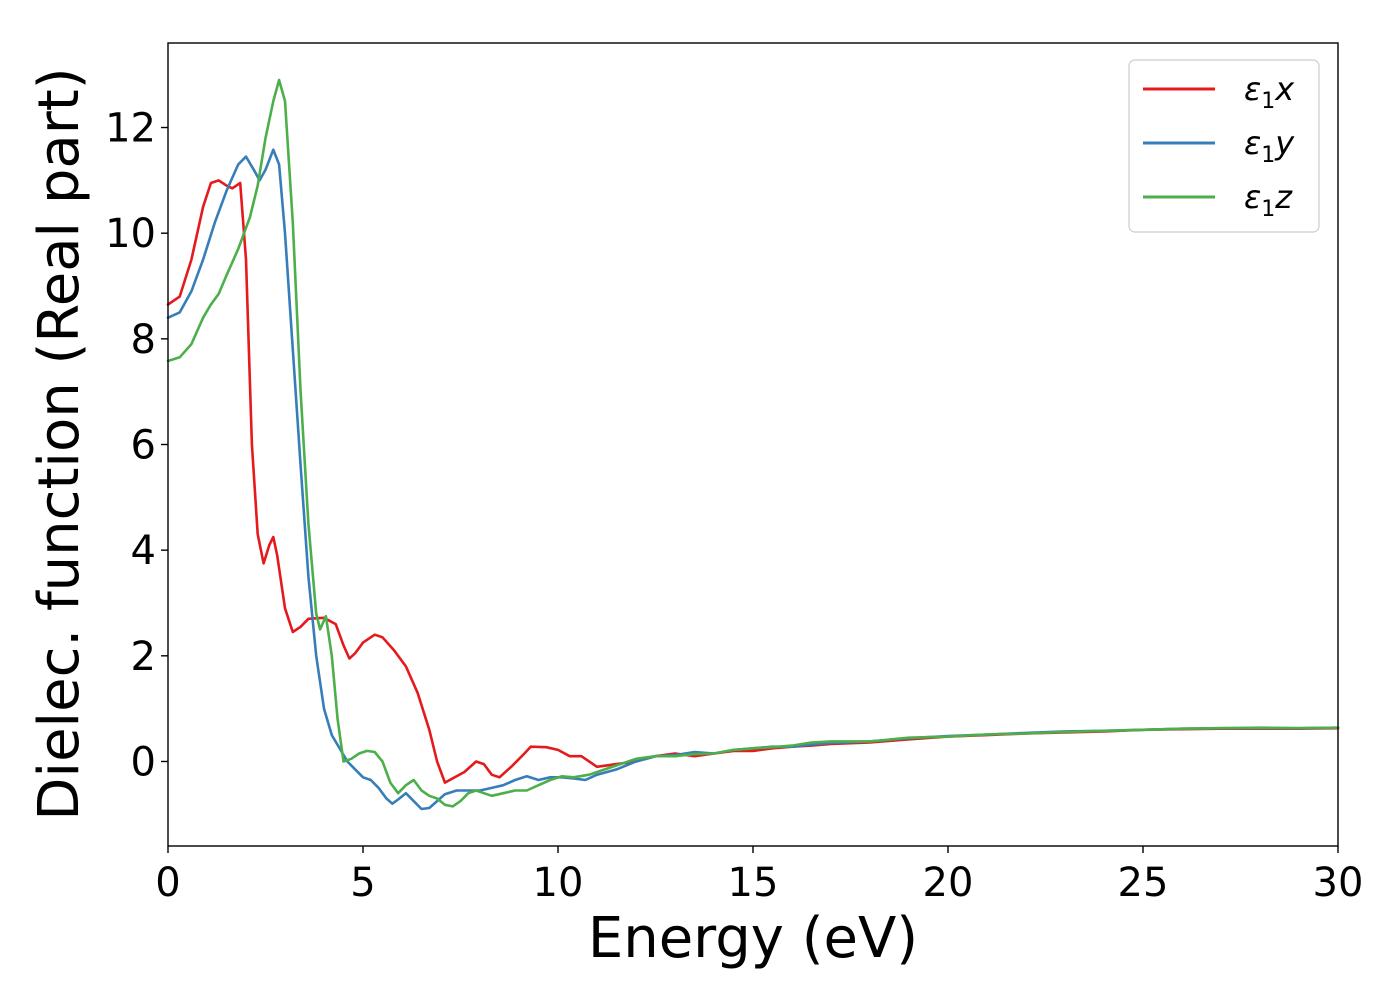 This screenshot has height=1000, width=1400. I want to click on x-tick-label: 15, so click(753, 883).